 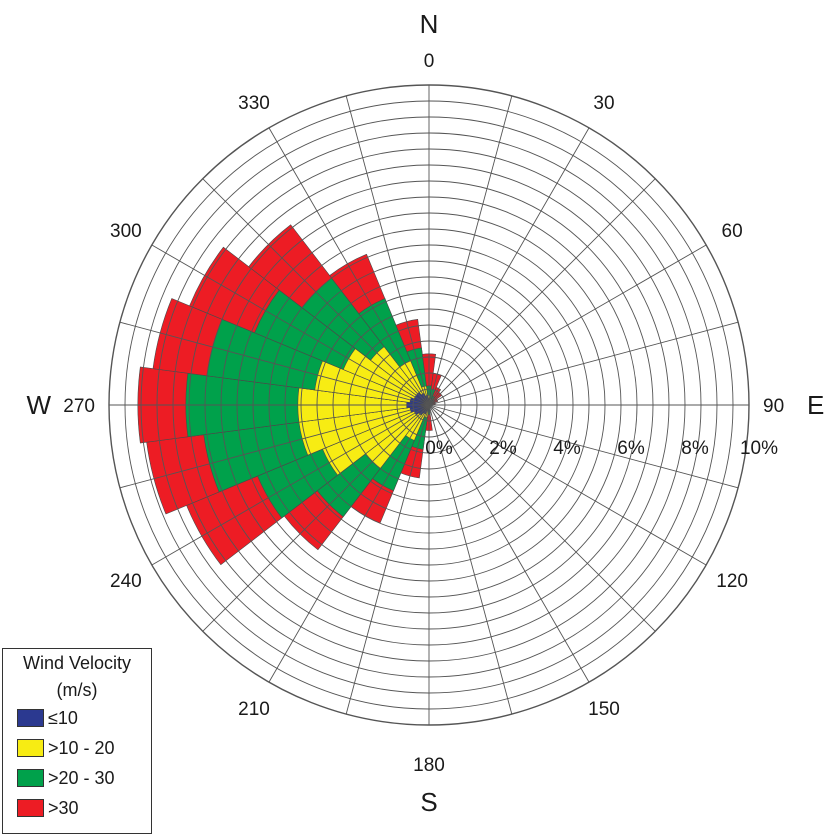 I want to click on legend-label-le10: ≤10, so click(x=63, y=717).